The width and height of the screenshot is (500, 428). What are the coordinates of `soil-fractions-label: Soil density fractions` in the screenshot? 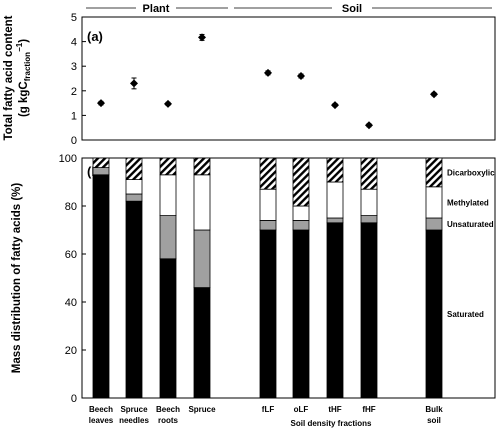 It's located at (331, 423).